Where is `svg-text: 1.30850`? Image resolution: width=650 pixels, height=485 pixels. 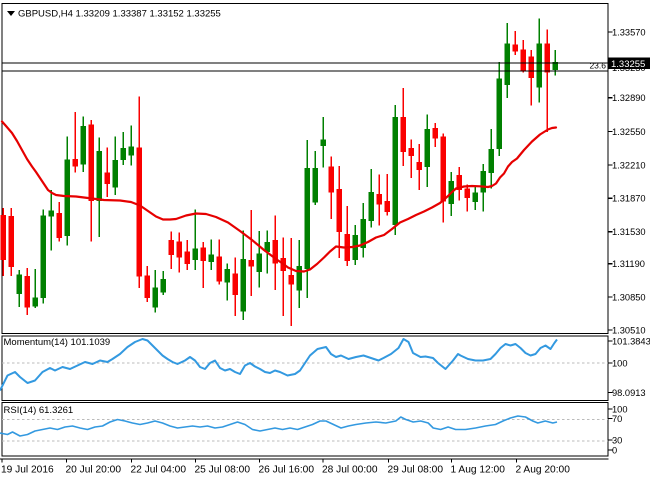
svg-text: 1.30850 is located at coordinates (629, 297).